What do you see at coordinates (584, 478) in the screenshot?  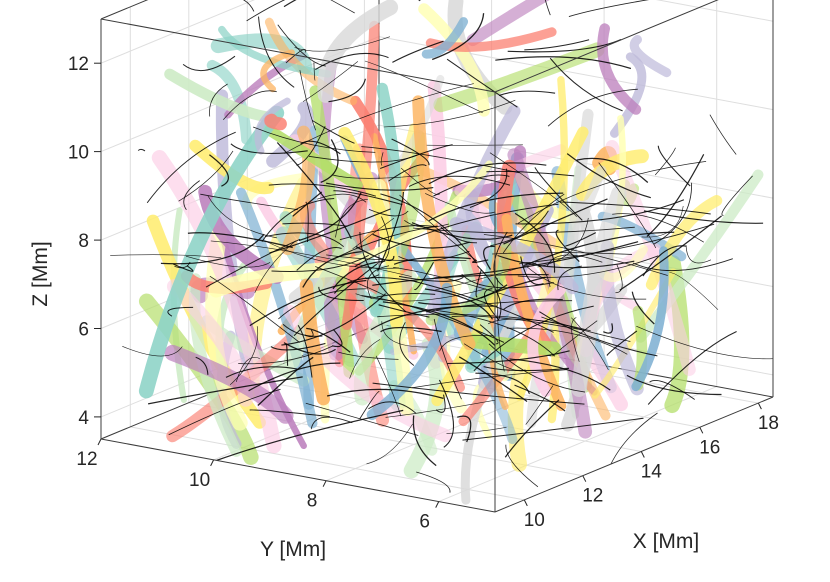 I see `x-tick-mark` at bounding box center [584, 478].